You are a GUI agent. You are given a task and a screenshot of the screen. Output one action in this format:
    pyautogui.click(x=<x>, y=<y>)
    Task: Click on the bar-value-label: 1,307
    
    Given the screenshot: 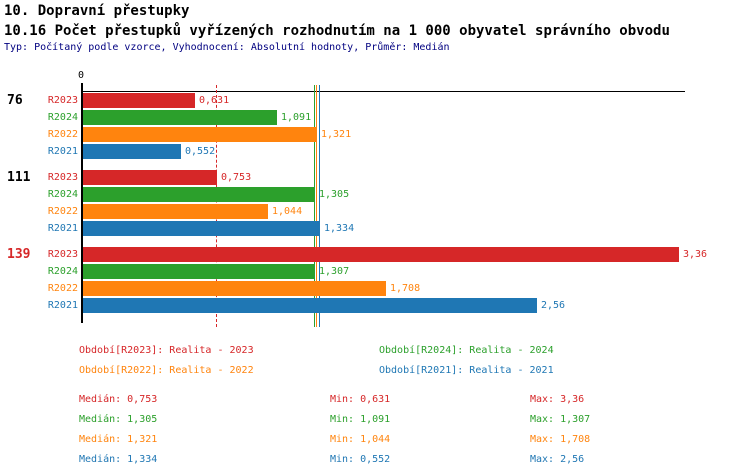 What is the action you would take?
    pyautogui.click(x=334, y=271)
    